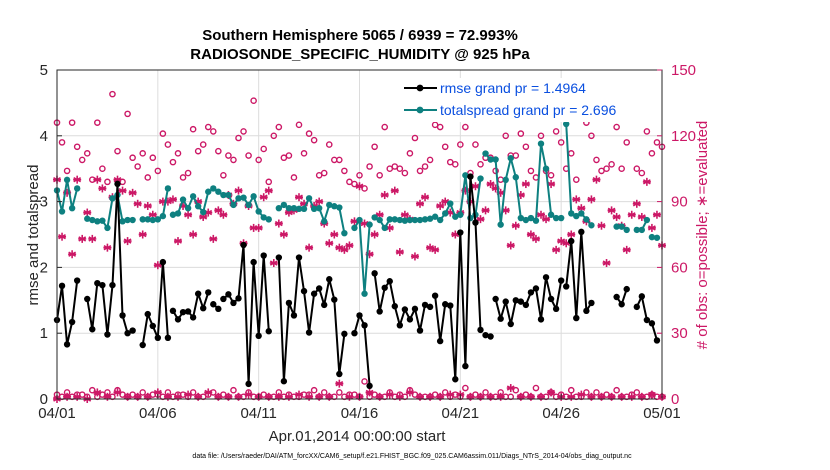 This screenshot has height=470, width=830. I want to click on y-right-tick-label-5: 150, so click(683, 70).